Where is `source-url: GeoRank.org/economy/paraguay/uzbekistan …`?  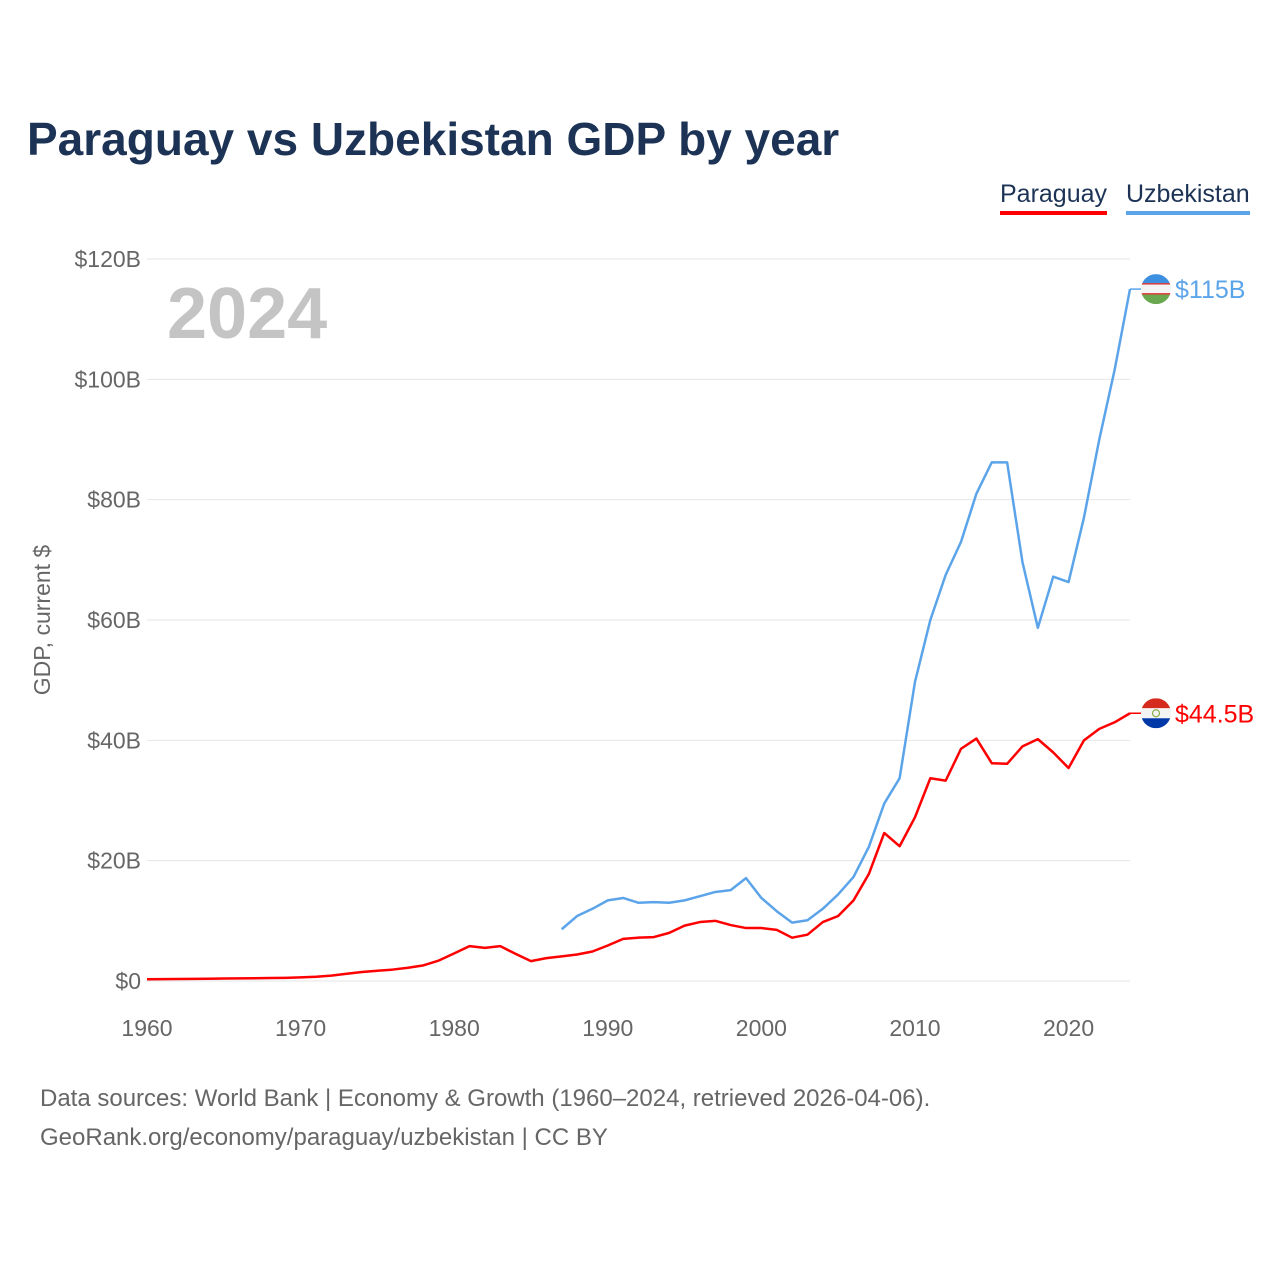
source-url: GeoRank.org/economy/paraguay/uzbekistan … is located at coordinates (324, 1137).